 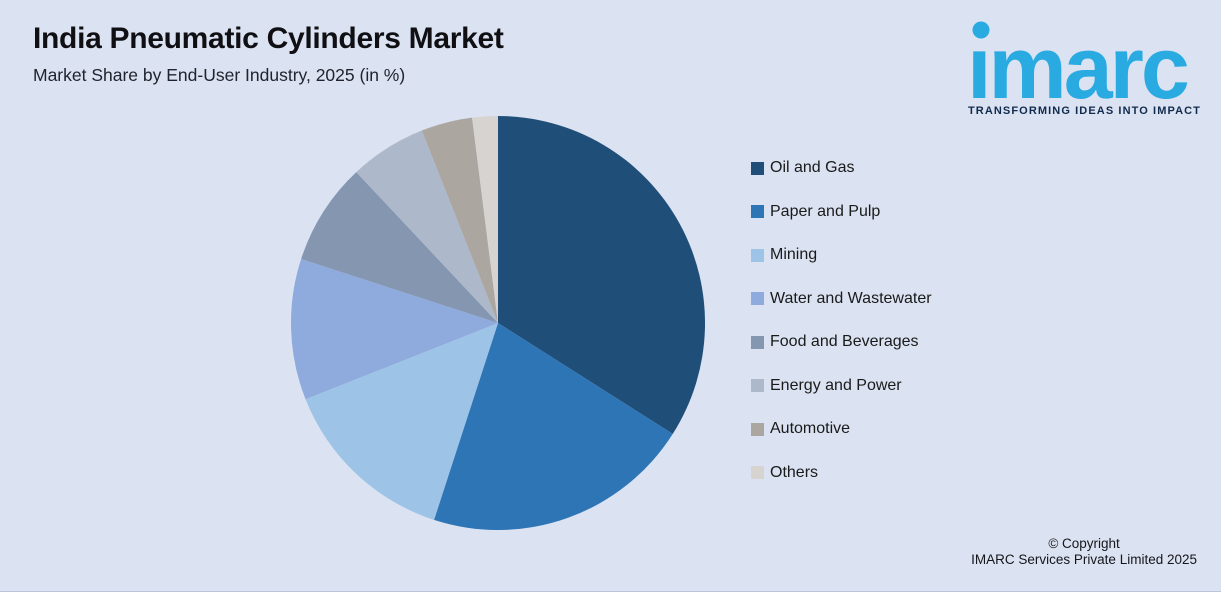 What do you see at coordinates (981, 30) in the screenshot?
I see `logo-i-dot-icon` at bounding box center [981, 30].